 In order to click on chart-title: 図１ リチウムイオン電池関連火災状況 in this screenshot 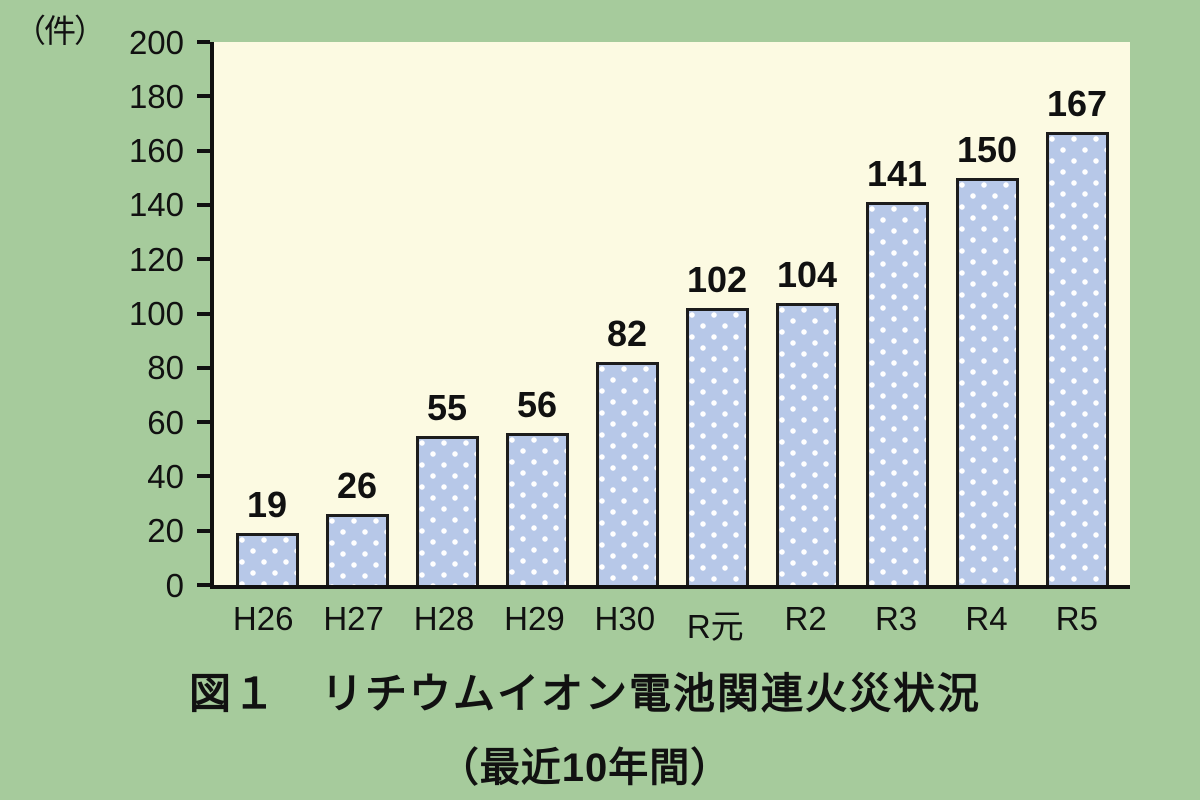, I will do `click(584, 693)`.